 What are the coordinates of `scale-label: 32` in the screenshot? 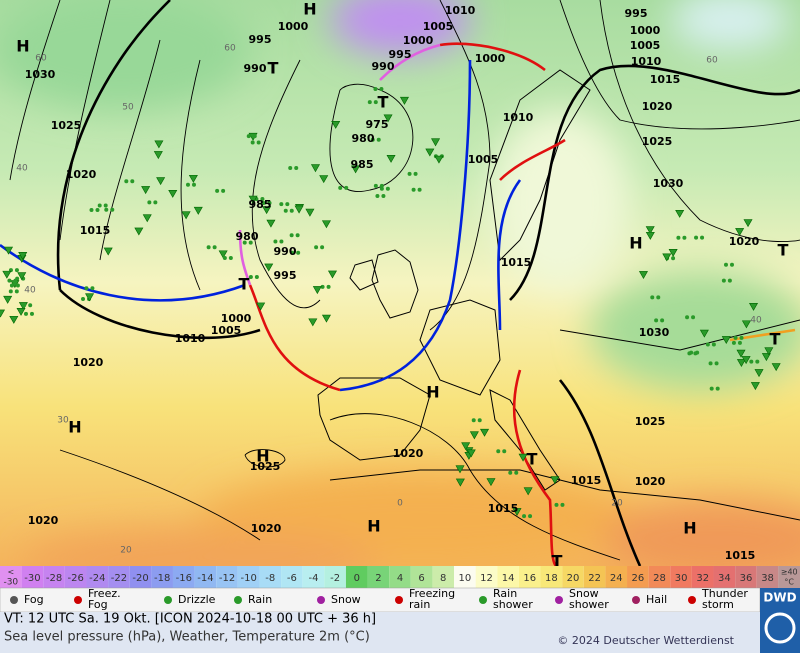 It's located at (702, 578).